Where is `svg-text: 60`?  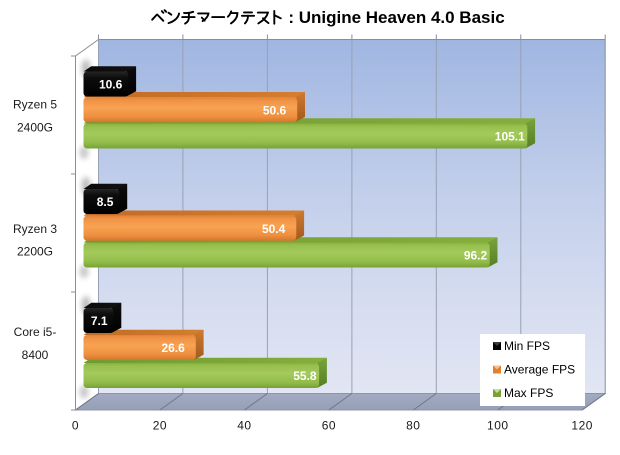
svg-text: 60 is located at coordinates (329, 426).